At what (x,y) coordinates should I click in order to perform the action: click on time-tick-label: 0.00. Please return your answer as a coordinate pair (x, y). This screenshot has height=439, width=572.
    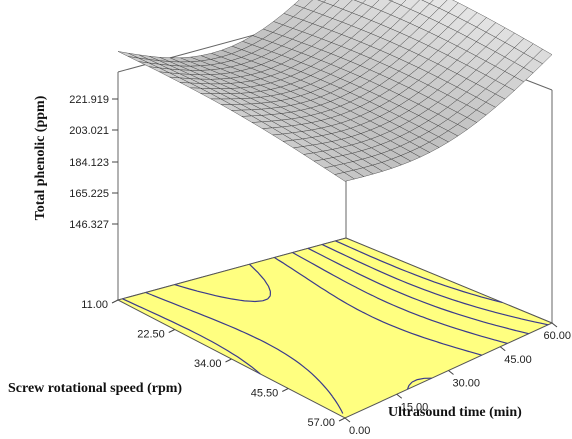
    Looking at the image, I should click on (359, 431).